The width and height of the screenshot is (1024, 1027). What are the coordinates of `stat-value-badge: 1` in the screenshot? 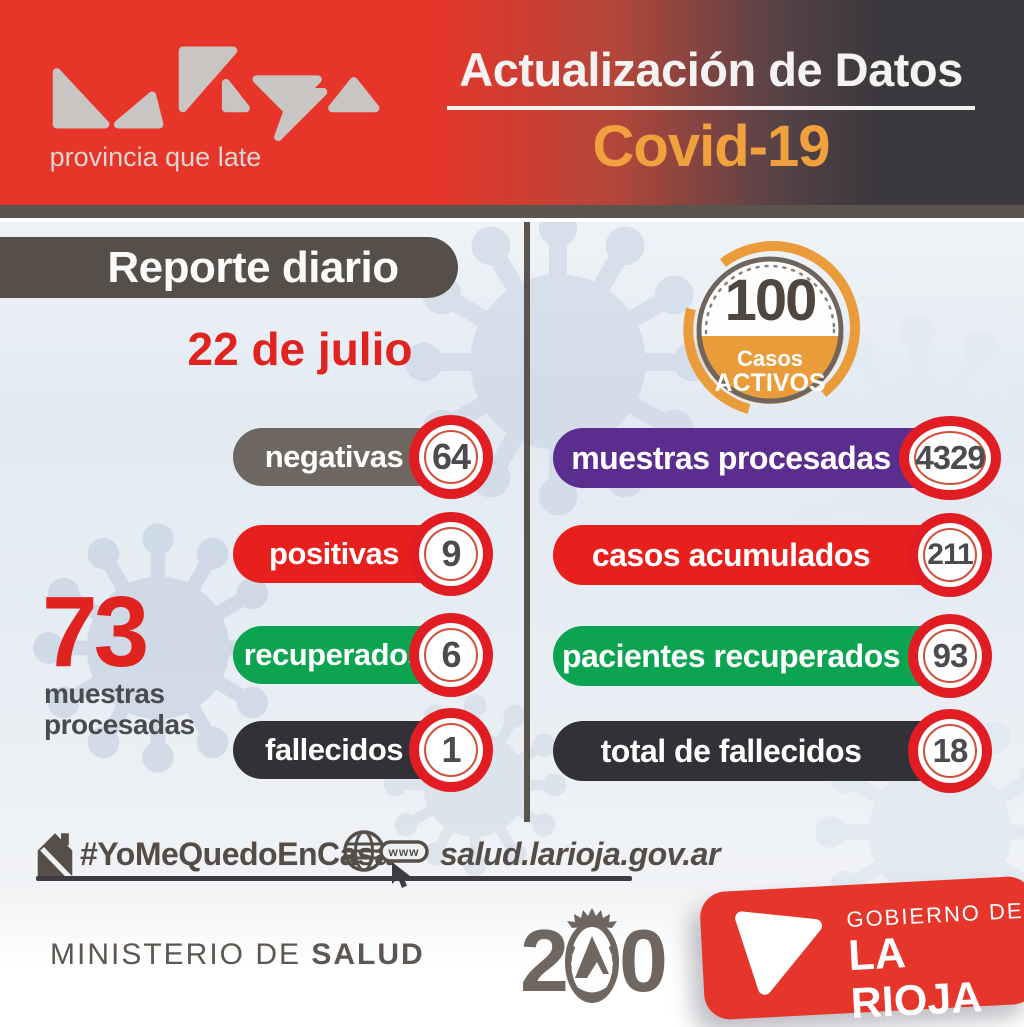 It's located at (451, 750).